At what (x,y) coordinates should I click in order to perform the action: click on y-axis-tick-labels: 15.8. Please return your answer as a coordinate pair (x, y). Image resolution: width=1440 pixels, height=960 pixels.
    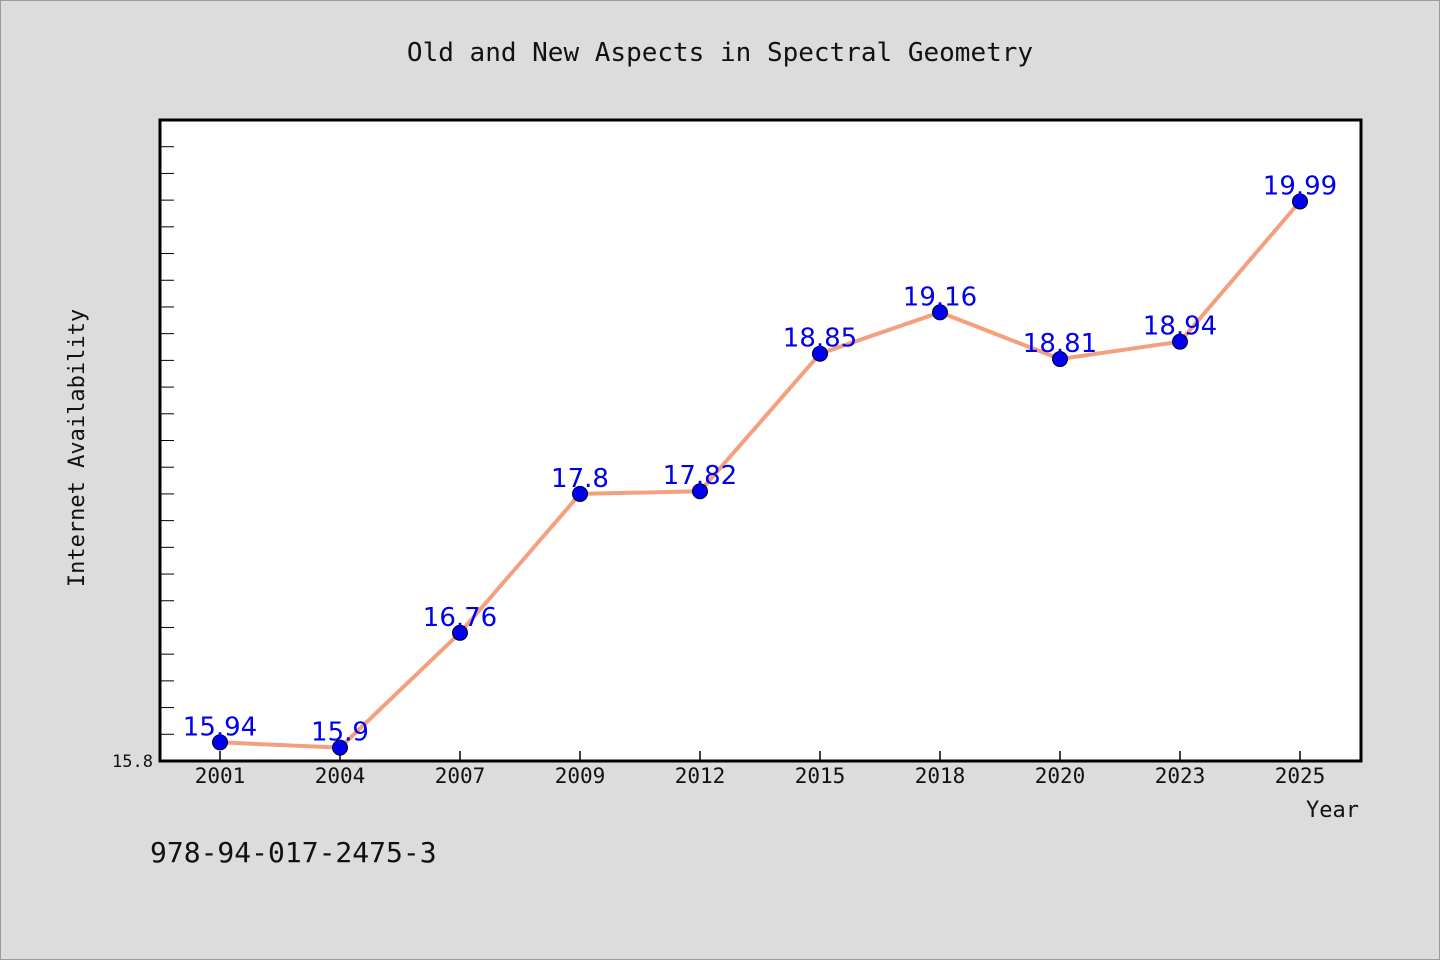
    Looking at the image, I should click on (132, 762).